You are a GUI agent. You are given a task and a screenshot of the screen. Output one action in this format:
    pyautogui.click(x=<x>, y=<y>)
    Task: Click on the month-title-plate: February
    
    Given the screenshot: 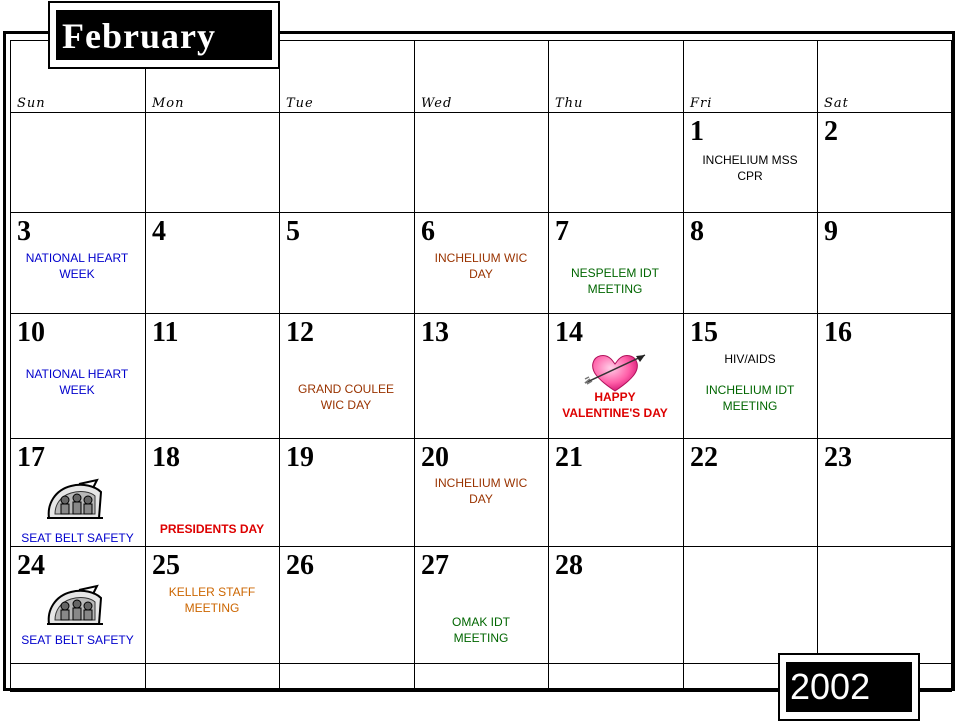 What is the action you would take?
    pyautogui.click(x=164, y=35)
    